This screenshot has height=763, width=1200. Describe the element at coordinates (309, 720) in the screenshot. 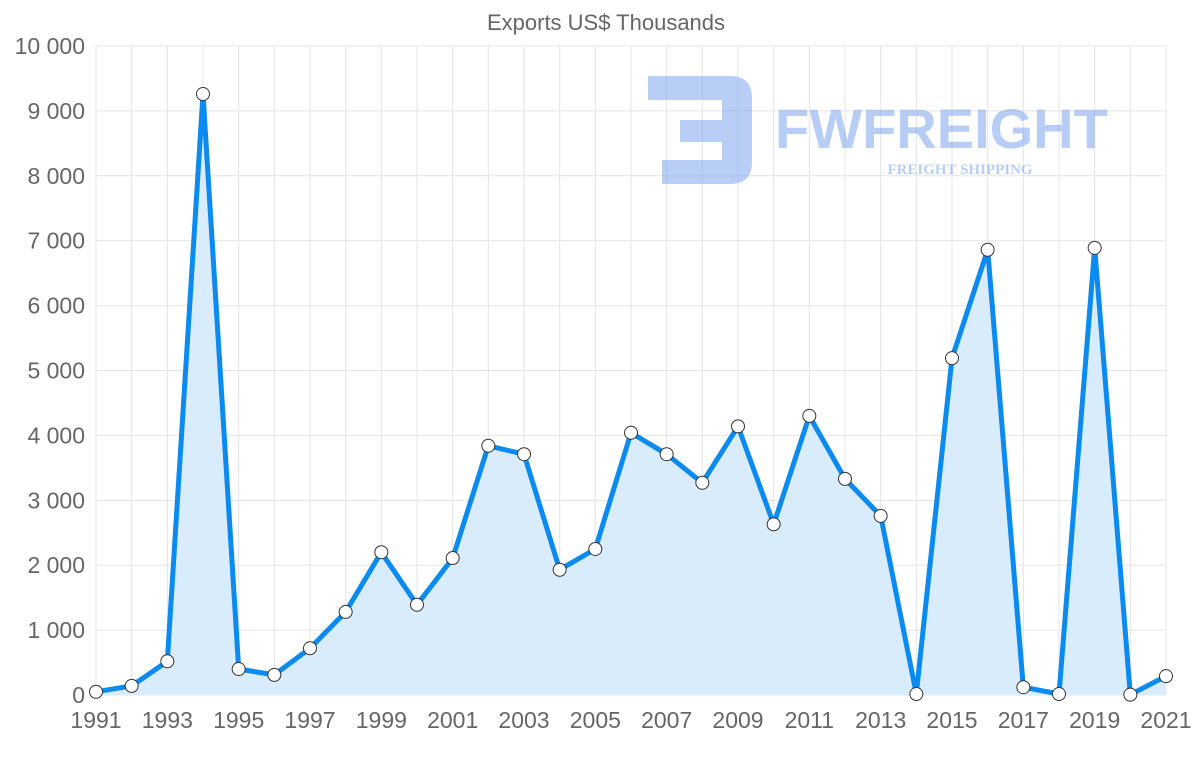

I see `x-tick-label: 1997` at that location.